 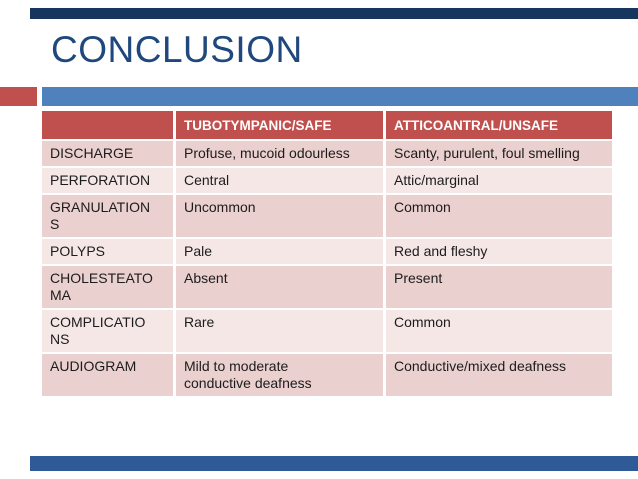 I want to click on table-row: POLYPS Pale Red and fleshy, so click(x=327, y=252).